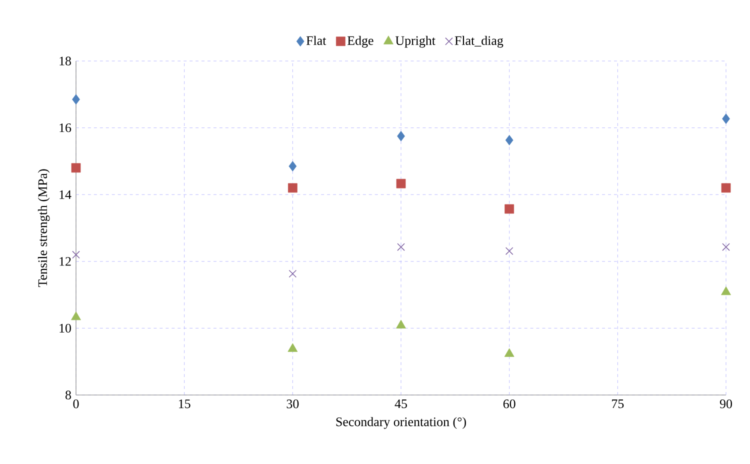 The height and width of the screenshot is (464, 750). Describe the element at coordinates (65, 328) in the screenshot. I see `y-tick-label: 10` at that location.